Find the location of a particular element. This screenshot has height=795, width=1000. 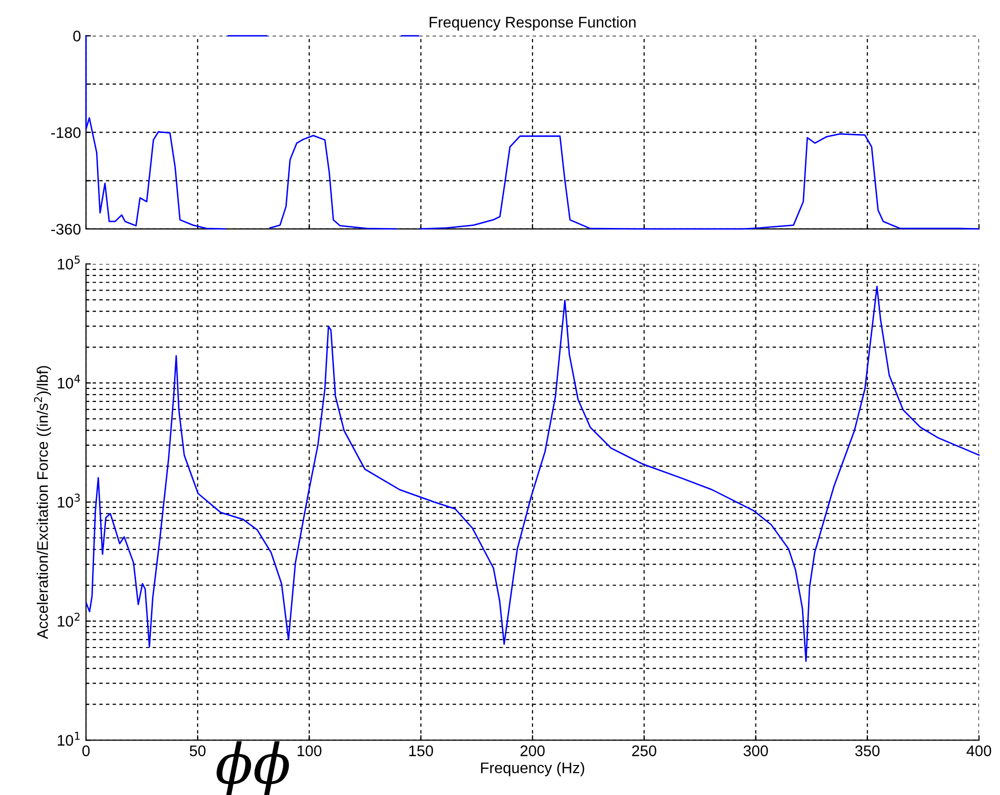

y-axis-title: Acceleration/Excitation Force ((in/s$^{2}$)/lbf) is located at coordinates (42, 503).